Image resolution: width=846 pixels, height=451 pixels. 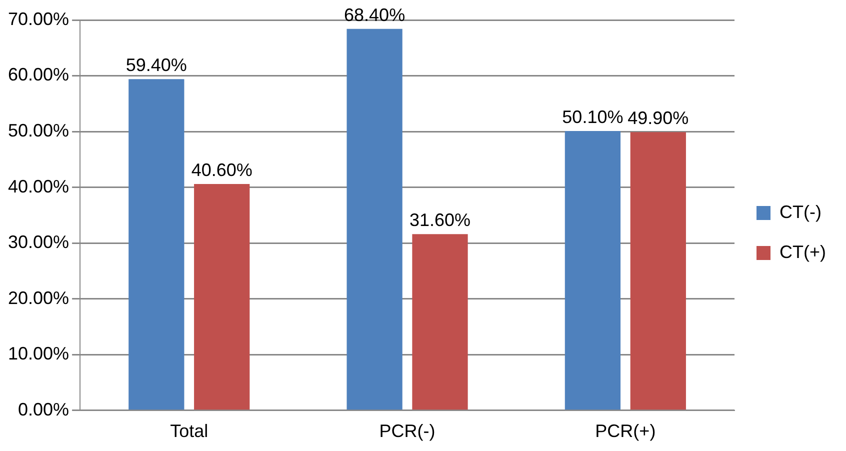 What do you see at coordinates (39, 18) in the screenshot?
I see `y-tick-label: 70.00%` at bounding box center [39, 18].